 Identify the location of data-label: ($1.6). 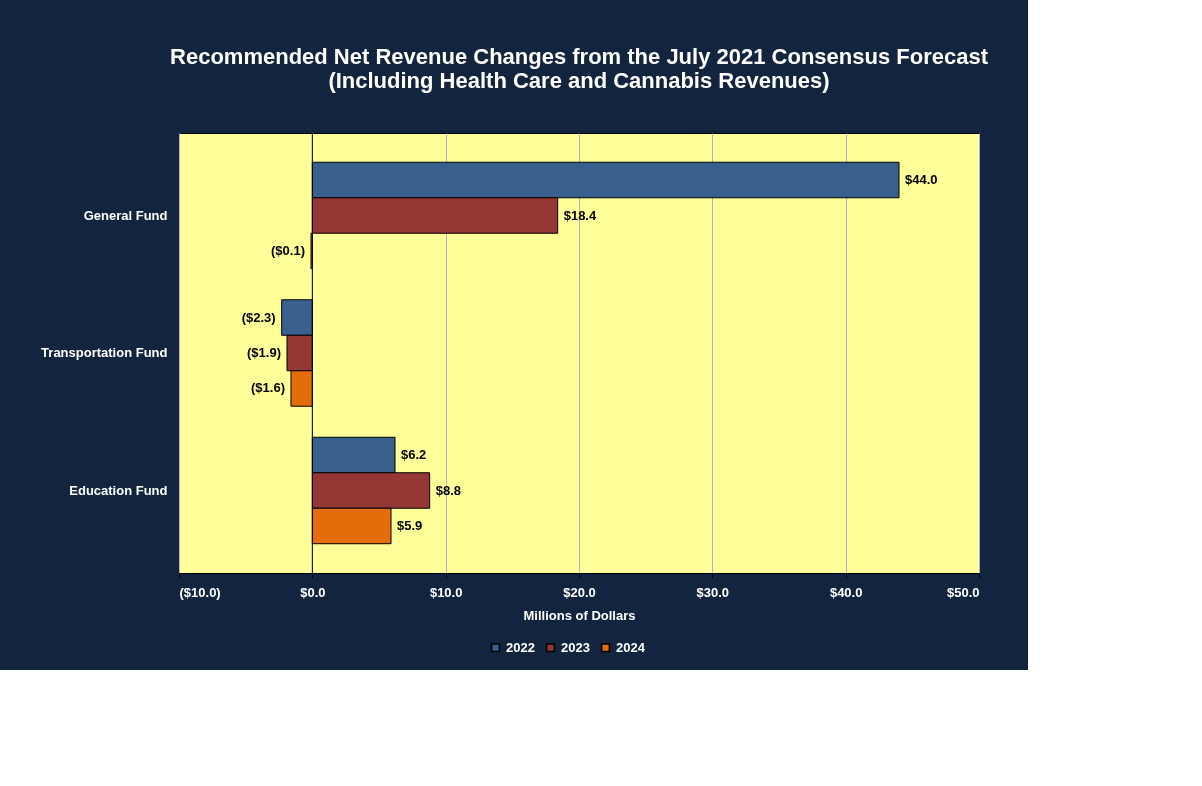
(268, 388).